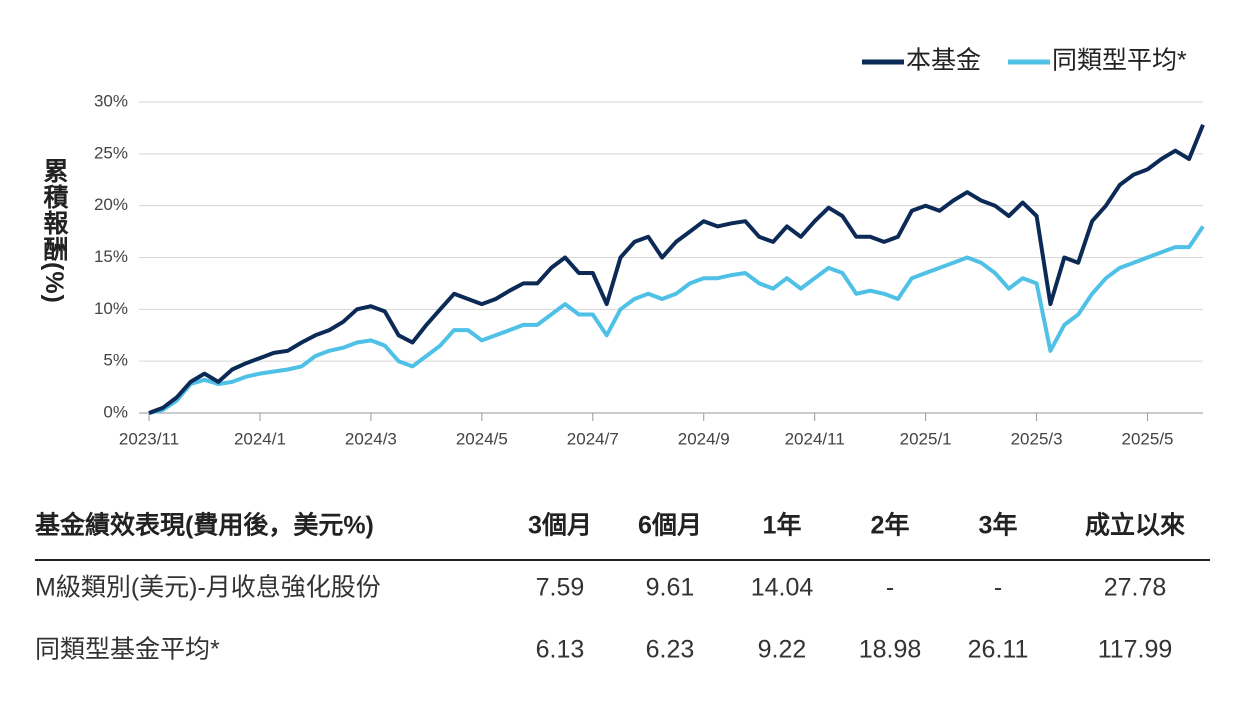  What do you see at coordinates (1148, 438) in the screenshot?
I see `x-tick-label: 2025/5` at bounding box center [1148, 438].